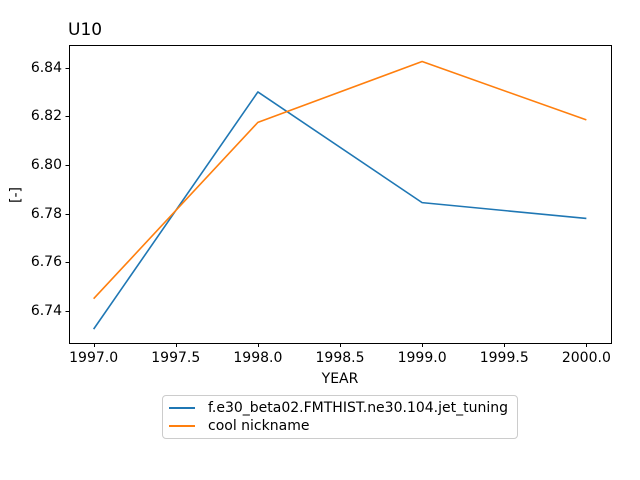 This screenshot has height=480, width=640. Describe the element at coordinates (259, 426) in the screenshot. I see `legend-label: cool nickname` at that location.